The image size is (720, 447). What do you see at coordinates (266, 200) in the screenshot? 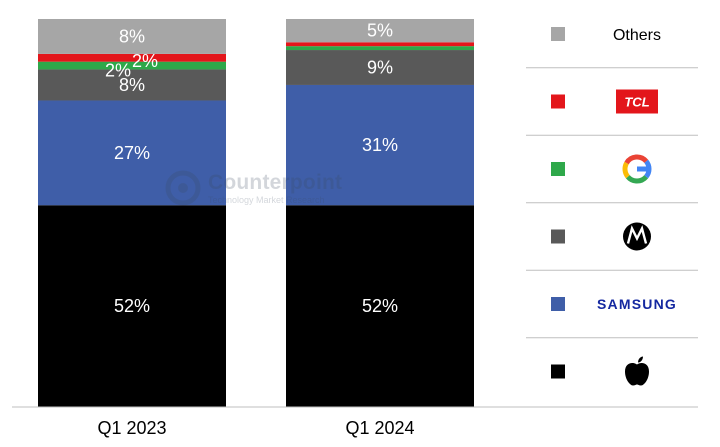
I see `watermark-subtitle: Technology Market Research` at bounding box center [266, 200].